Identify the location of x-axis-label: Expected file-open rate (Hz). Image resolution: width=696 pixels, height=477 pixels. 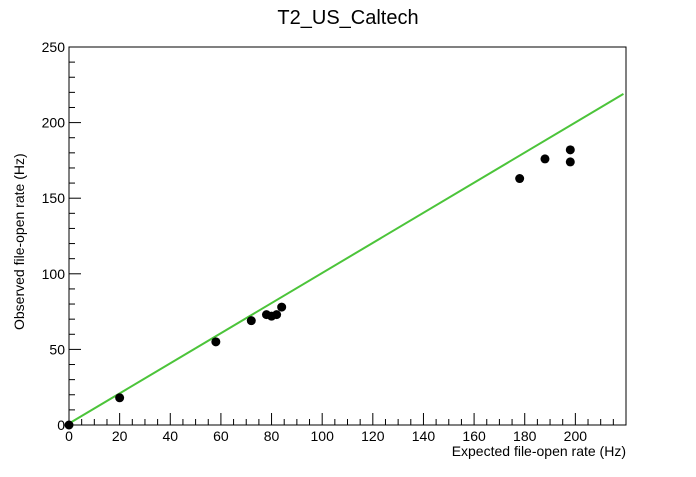
(539, 451).